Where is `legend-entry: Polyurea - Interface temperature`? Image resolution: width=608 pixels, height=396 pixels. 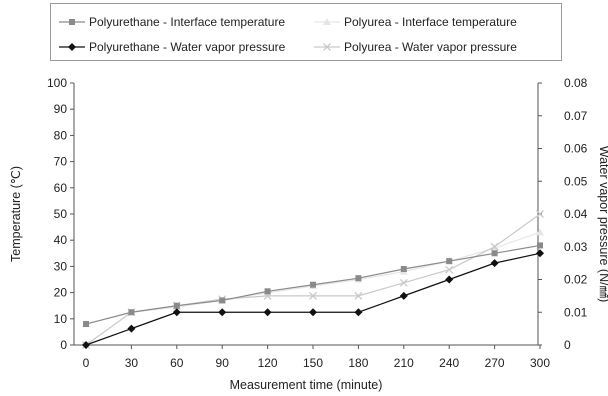
legend-entry: Polyurea - Interface temperature is located at coordinates (415, 22).